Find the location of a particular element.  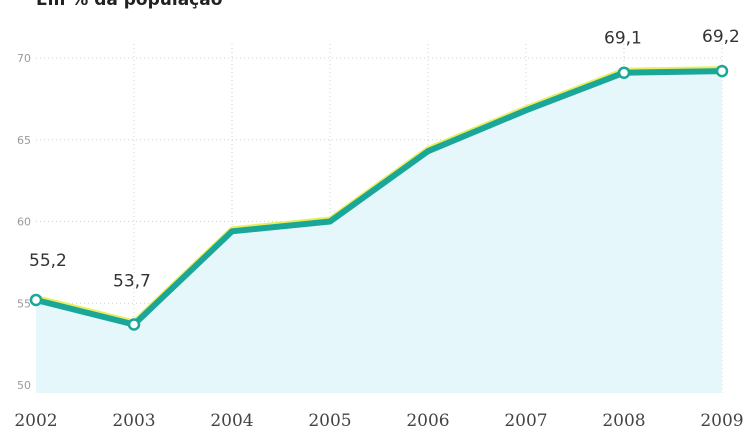

x-tick-label: 2002 is located at coordinates (35, 421).